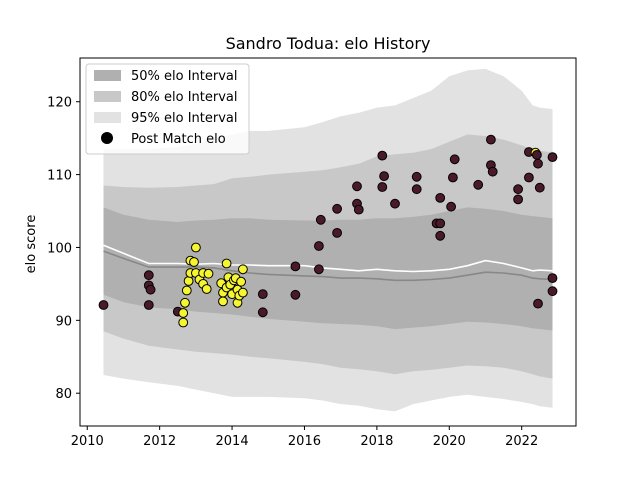 Image resolution: width=640 pixels, height=480 pixels. Describe the element at coordinates (376, 441) in the screenshot. I see `x-tick-label: 2018` at that location.